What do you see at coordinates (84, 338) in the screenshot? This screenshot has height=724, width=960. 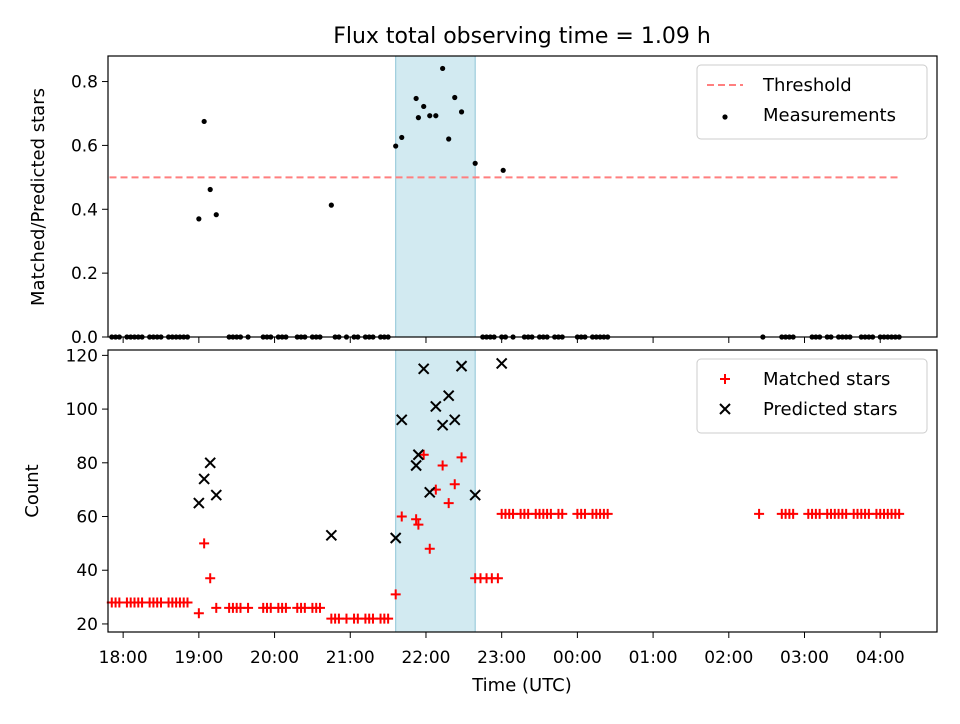 I see `y-tick-label: 0.0` at bounding box center [84, 338].